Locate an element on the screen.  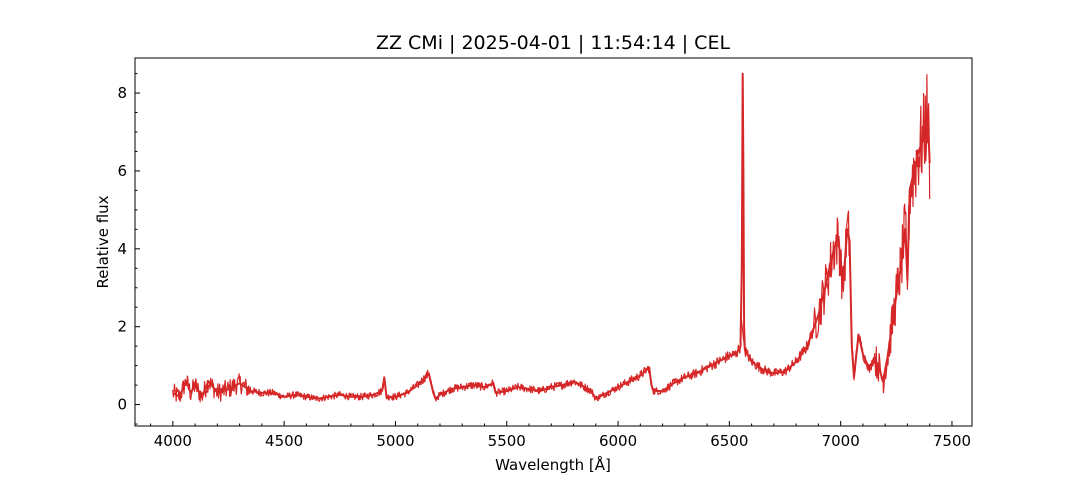
x-tick-label: 7000 is located at coordinates (841, 441).